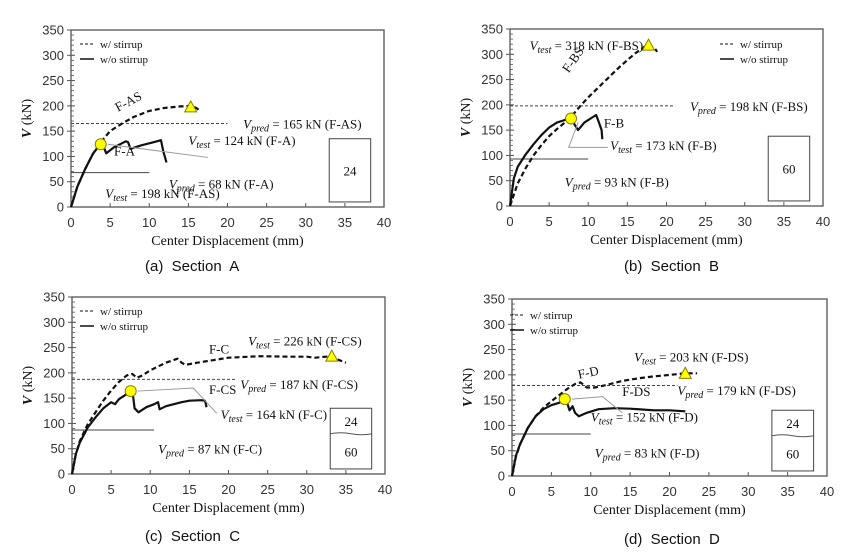 The image size is (860, 560). Describe the element at coordinates (587, 47) in the screenshot. I see `vtest-label: Vtest = 318 kN (F-BS)` at that location.